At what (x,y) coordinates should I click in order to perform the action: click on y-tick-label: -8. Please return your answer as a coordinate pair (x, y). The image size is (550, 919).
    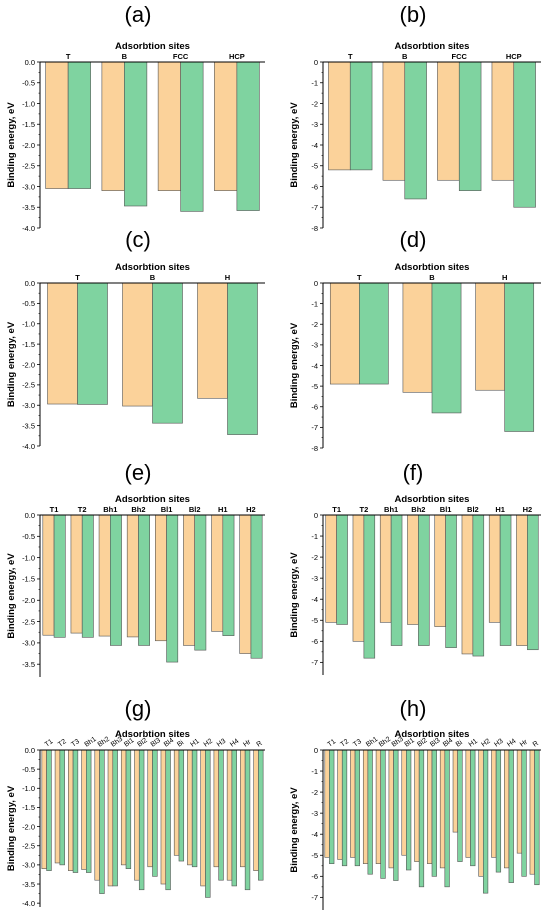
    Looking at the image, I should click on (314, 228).